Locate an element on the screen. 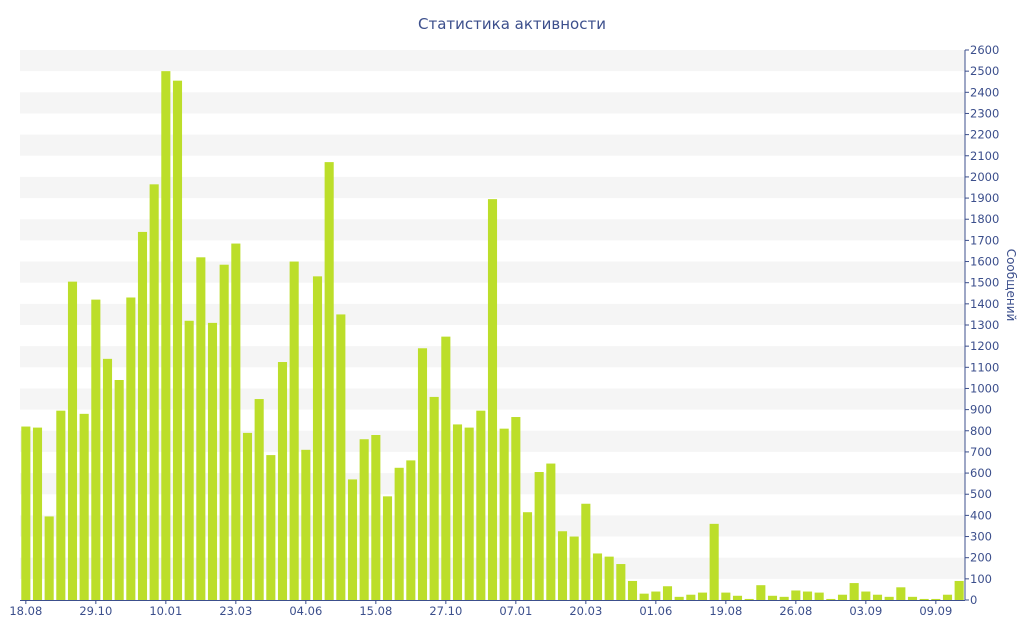 The height and width of the screenshot is (640, 1024). x-tick-label: 18.08 is located at coordinates (25, 611).